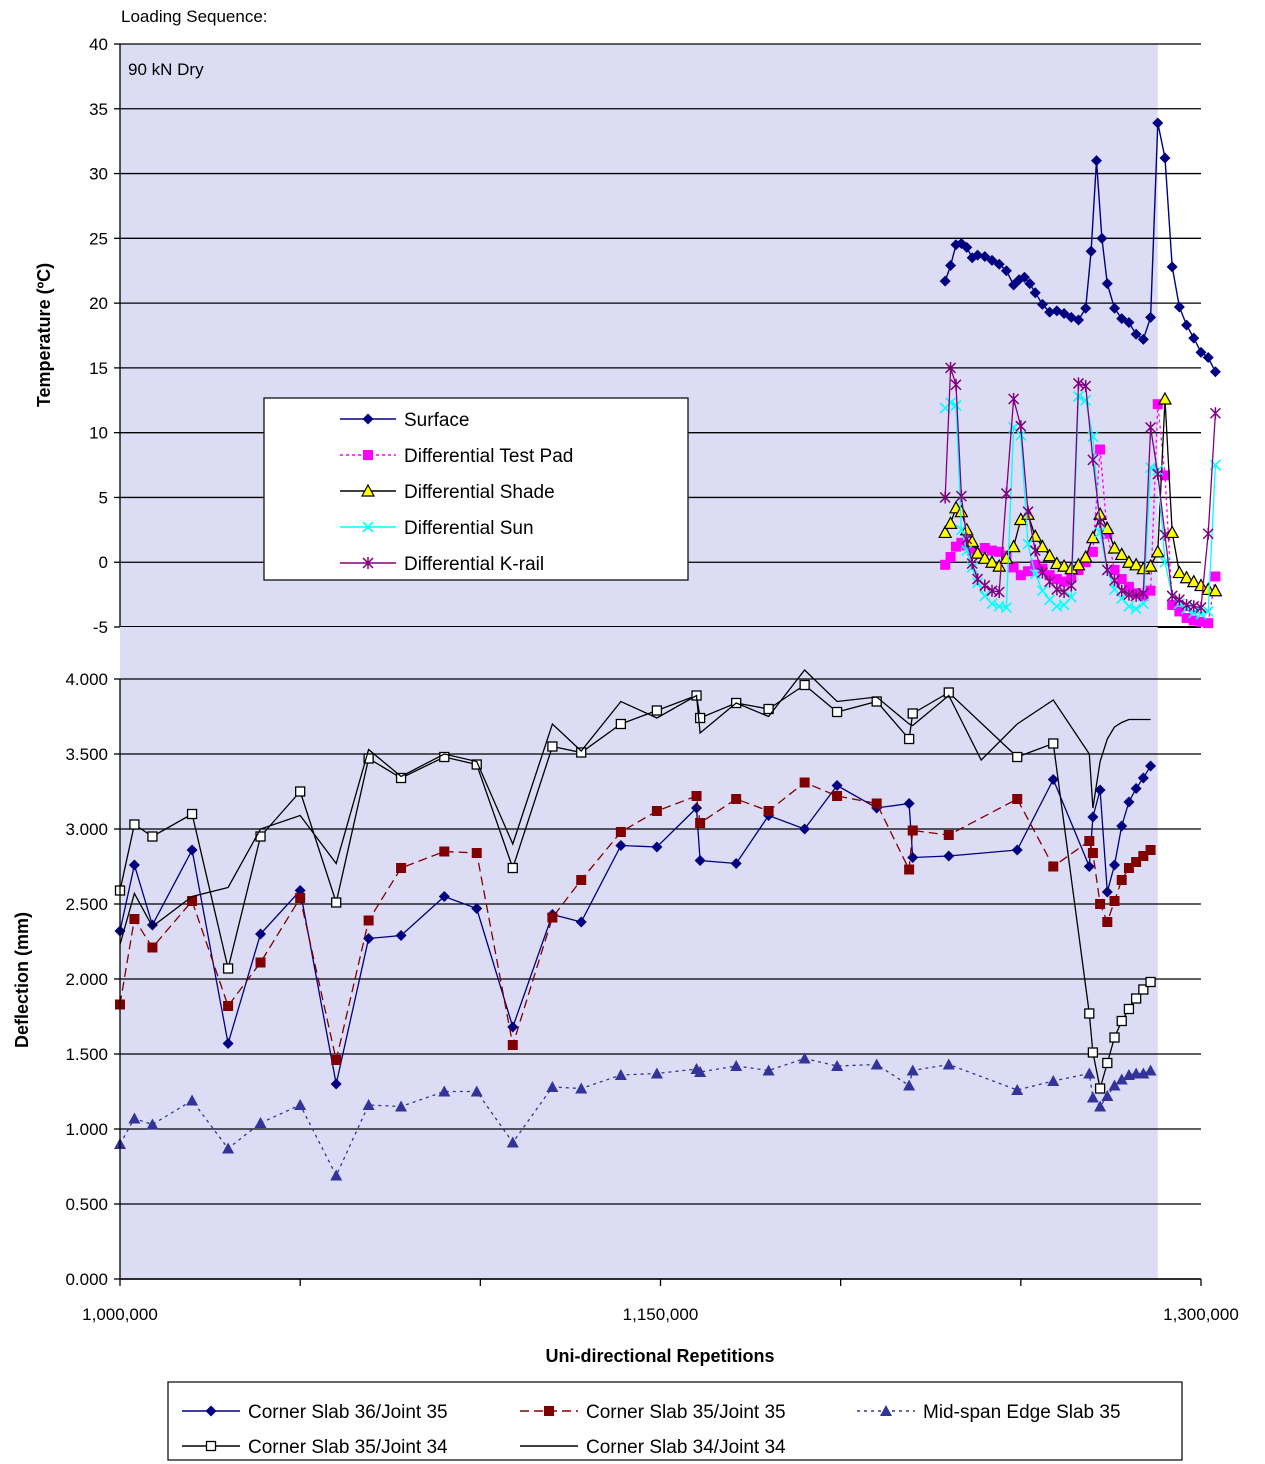  I want to click on corner-slab-35-joint-34-legend-label: Corner Slab 35/Joint 34, so click(348, 1447).